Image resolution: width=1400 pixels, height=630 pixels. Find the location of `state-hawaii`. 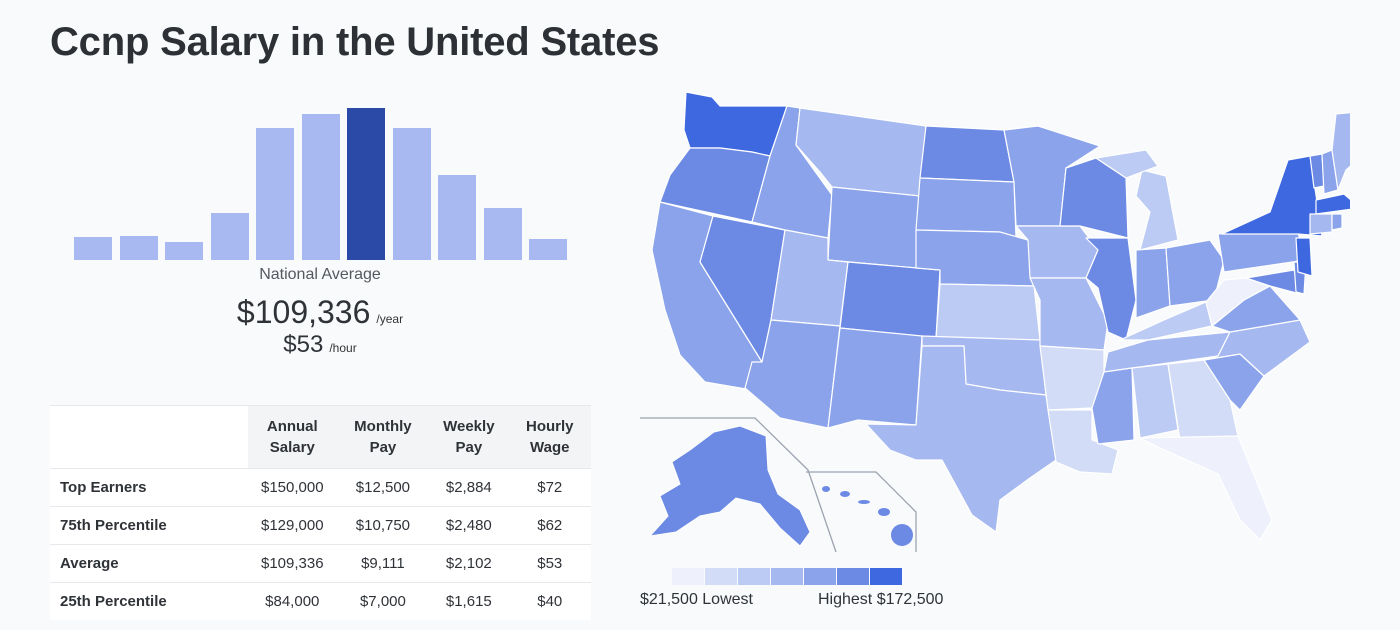

state-hawaii is located at coordinates (867, 516).